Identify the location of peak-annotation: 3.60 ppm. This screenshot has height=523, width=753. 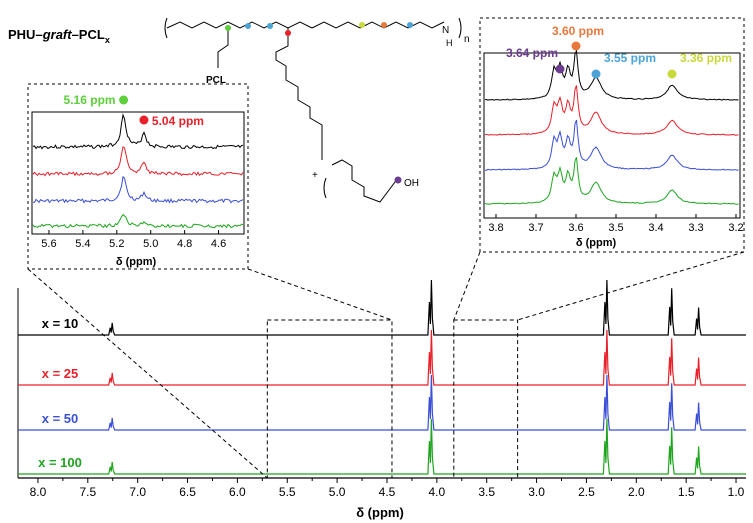
(578, 31).